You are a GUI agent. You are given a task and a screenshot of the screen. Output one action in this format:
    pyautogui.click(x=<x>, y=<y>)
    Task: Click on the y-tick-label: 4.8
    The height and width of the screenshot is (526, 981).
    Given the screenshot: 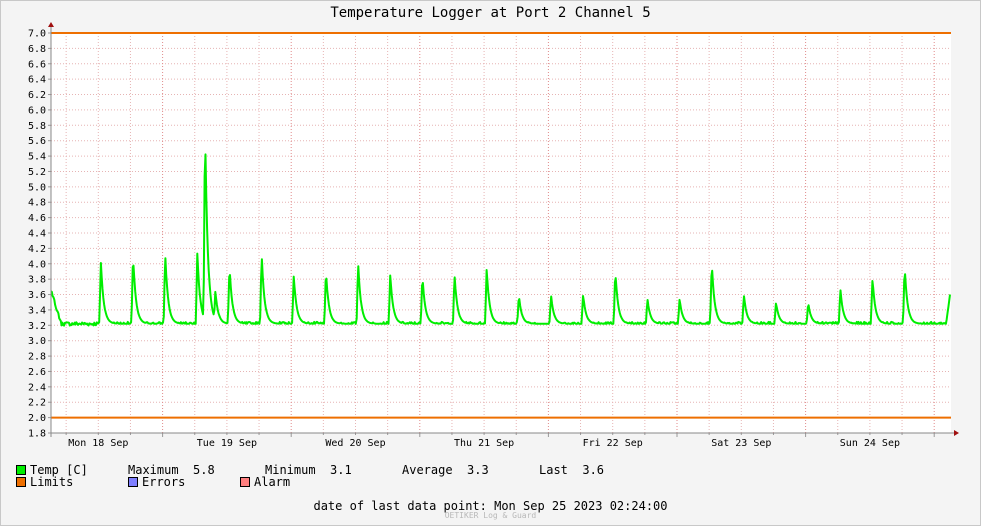 What is the action you would take?
    pyautogui.click(x=37, y=203)
    